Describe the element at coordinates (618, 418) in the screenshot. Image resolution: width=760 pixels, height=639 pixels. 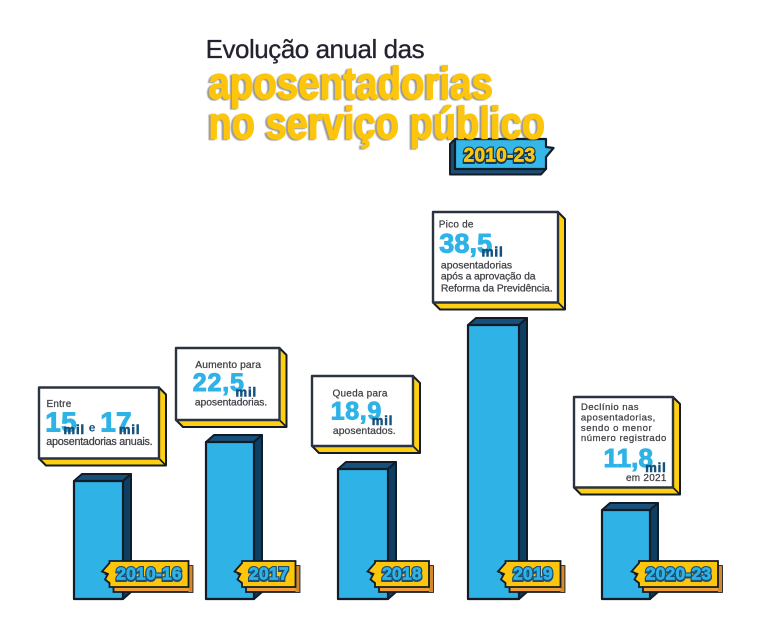
I see `svg-text: aposentadorias,` at that location.